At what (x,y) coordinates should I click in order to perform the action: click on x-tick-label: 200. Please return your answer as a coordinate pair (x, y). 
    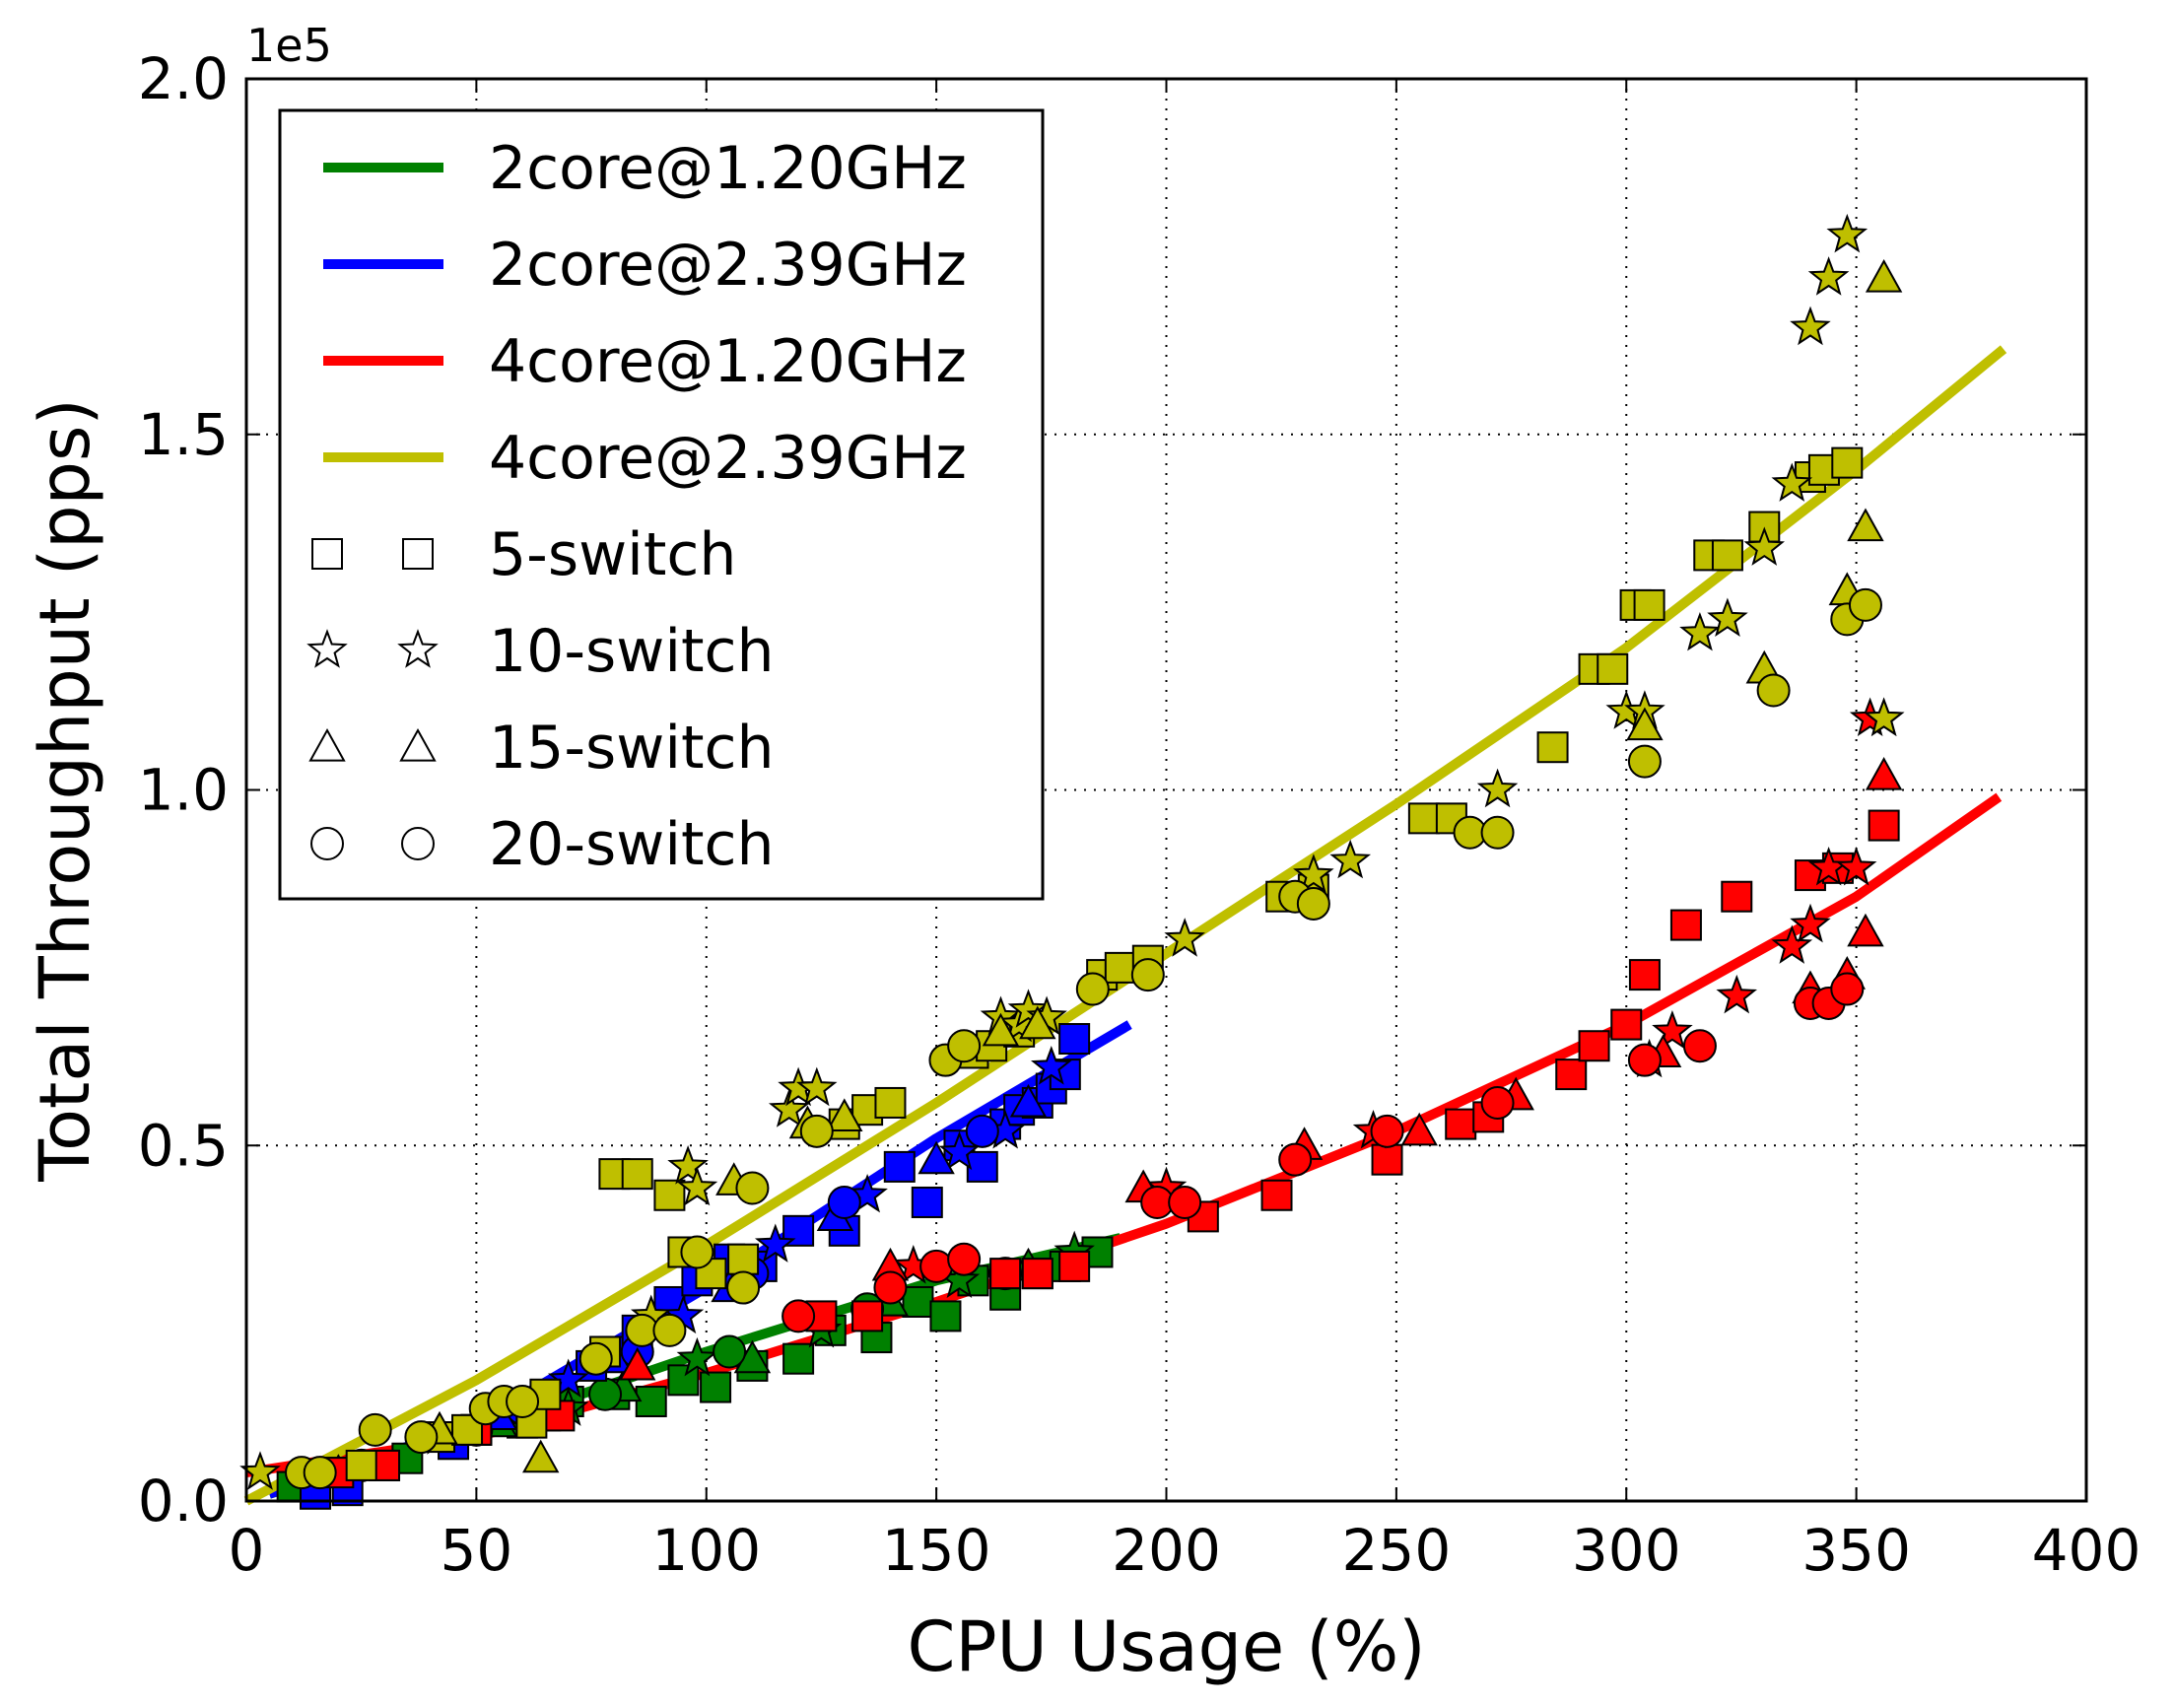
    Looking at the image, I should click on (1166, 1550).